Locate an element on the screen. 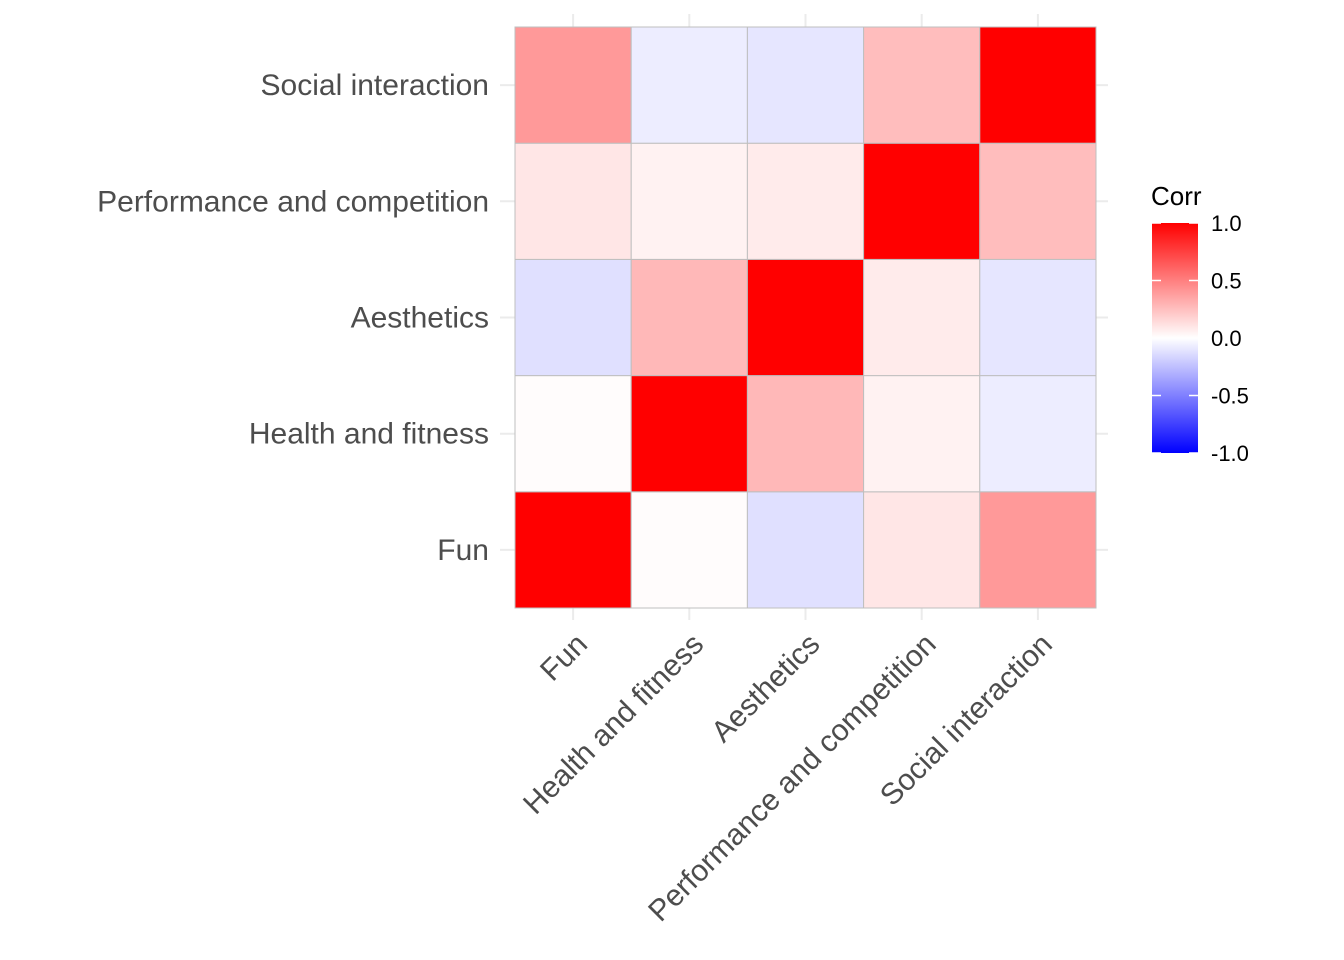 The image size is (1344, 960). legend-tick-label: 1.0 is located at coordinates (1226, 223).